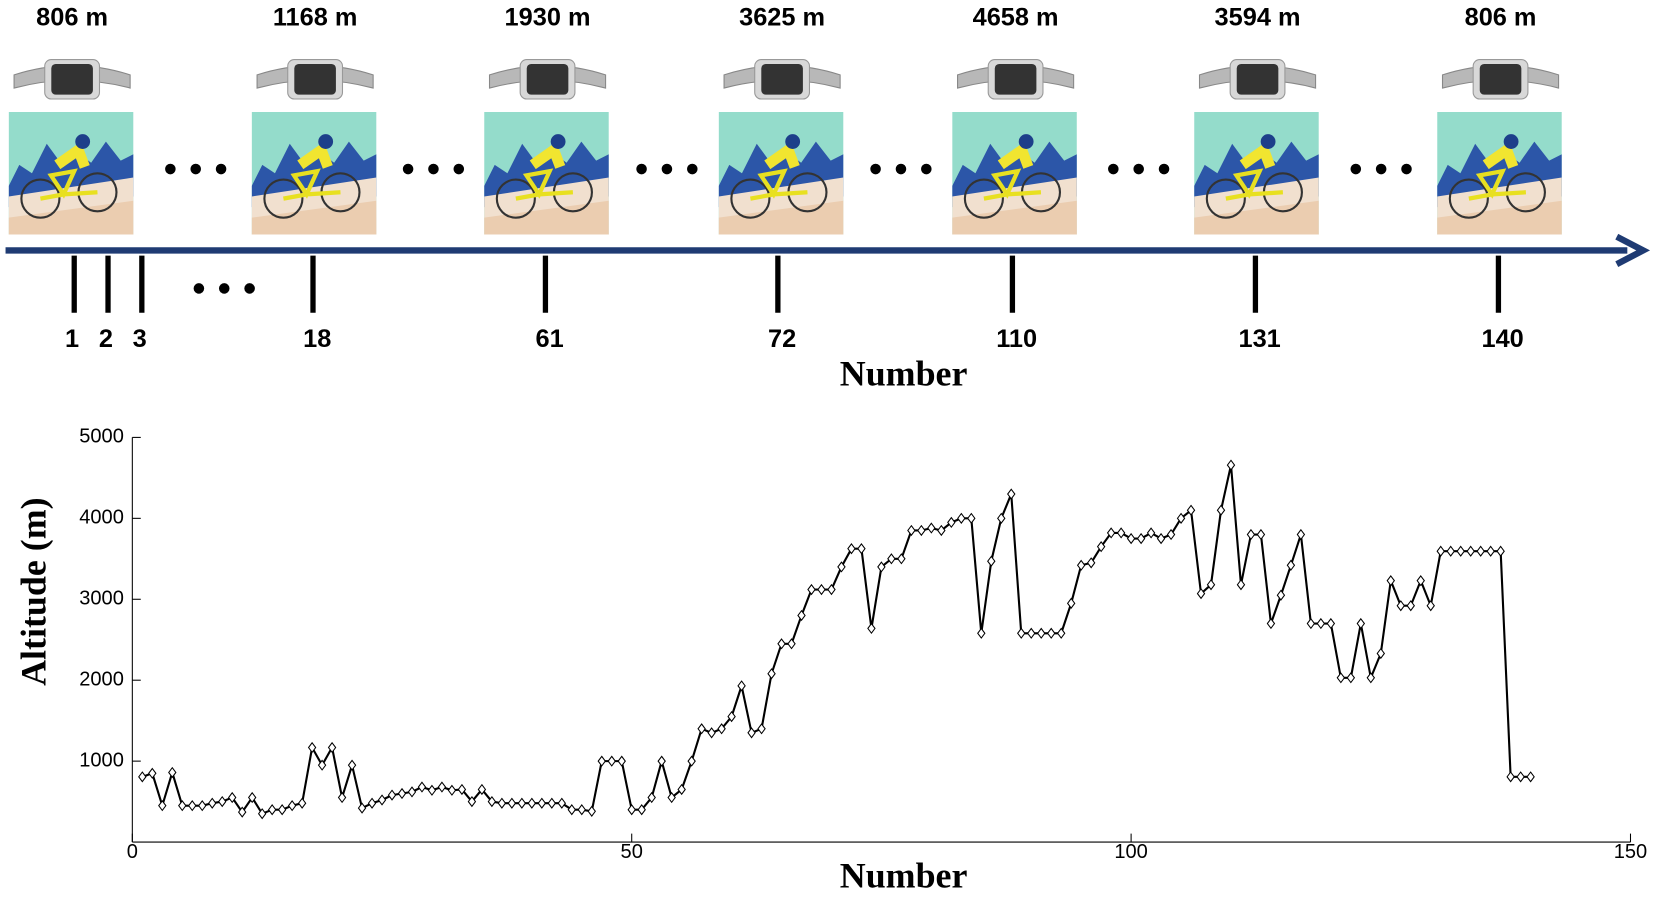 This screenshot has width=1654, height=897. Describe the element at coordinates (1630, 852) in the screenshot. I see `x-tick-label: 150` at that location.